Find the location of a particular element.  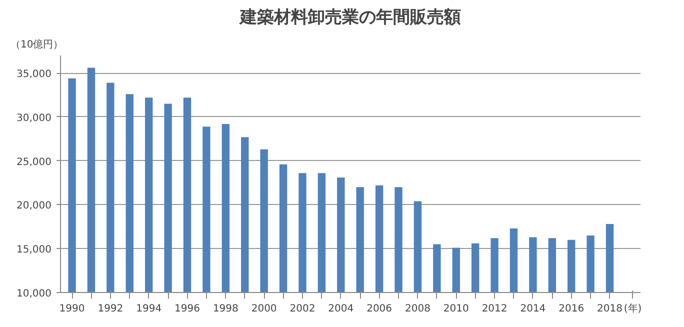

x-tick-label: 2000 is located at coordinates (264, 309).